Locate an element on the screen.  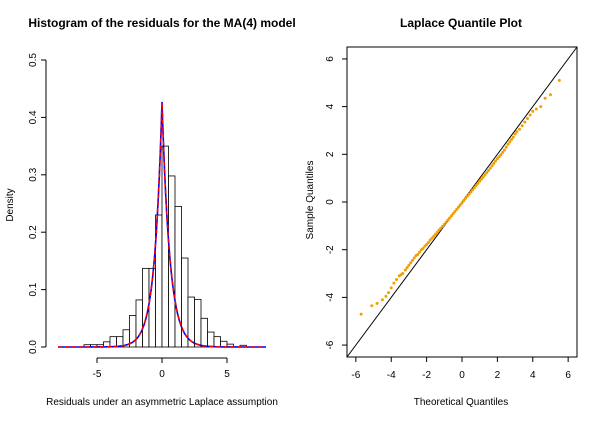
y-tick-label: 4 is located at coordinates (330, 106).